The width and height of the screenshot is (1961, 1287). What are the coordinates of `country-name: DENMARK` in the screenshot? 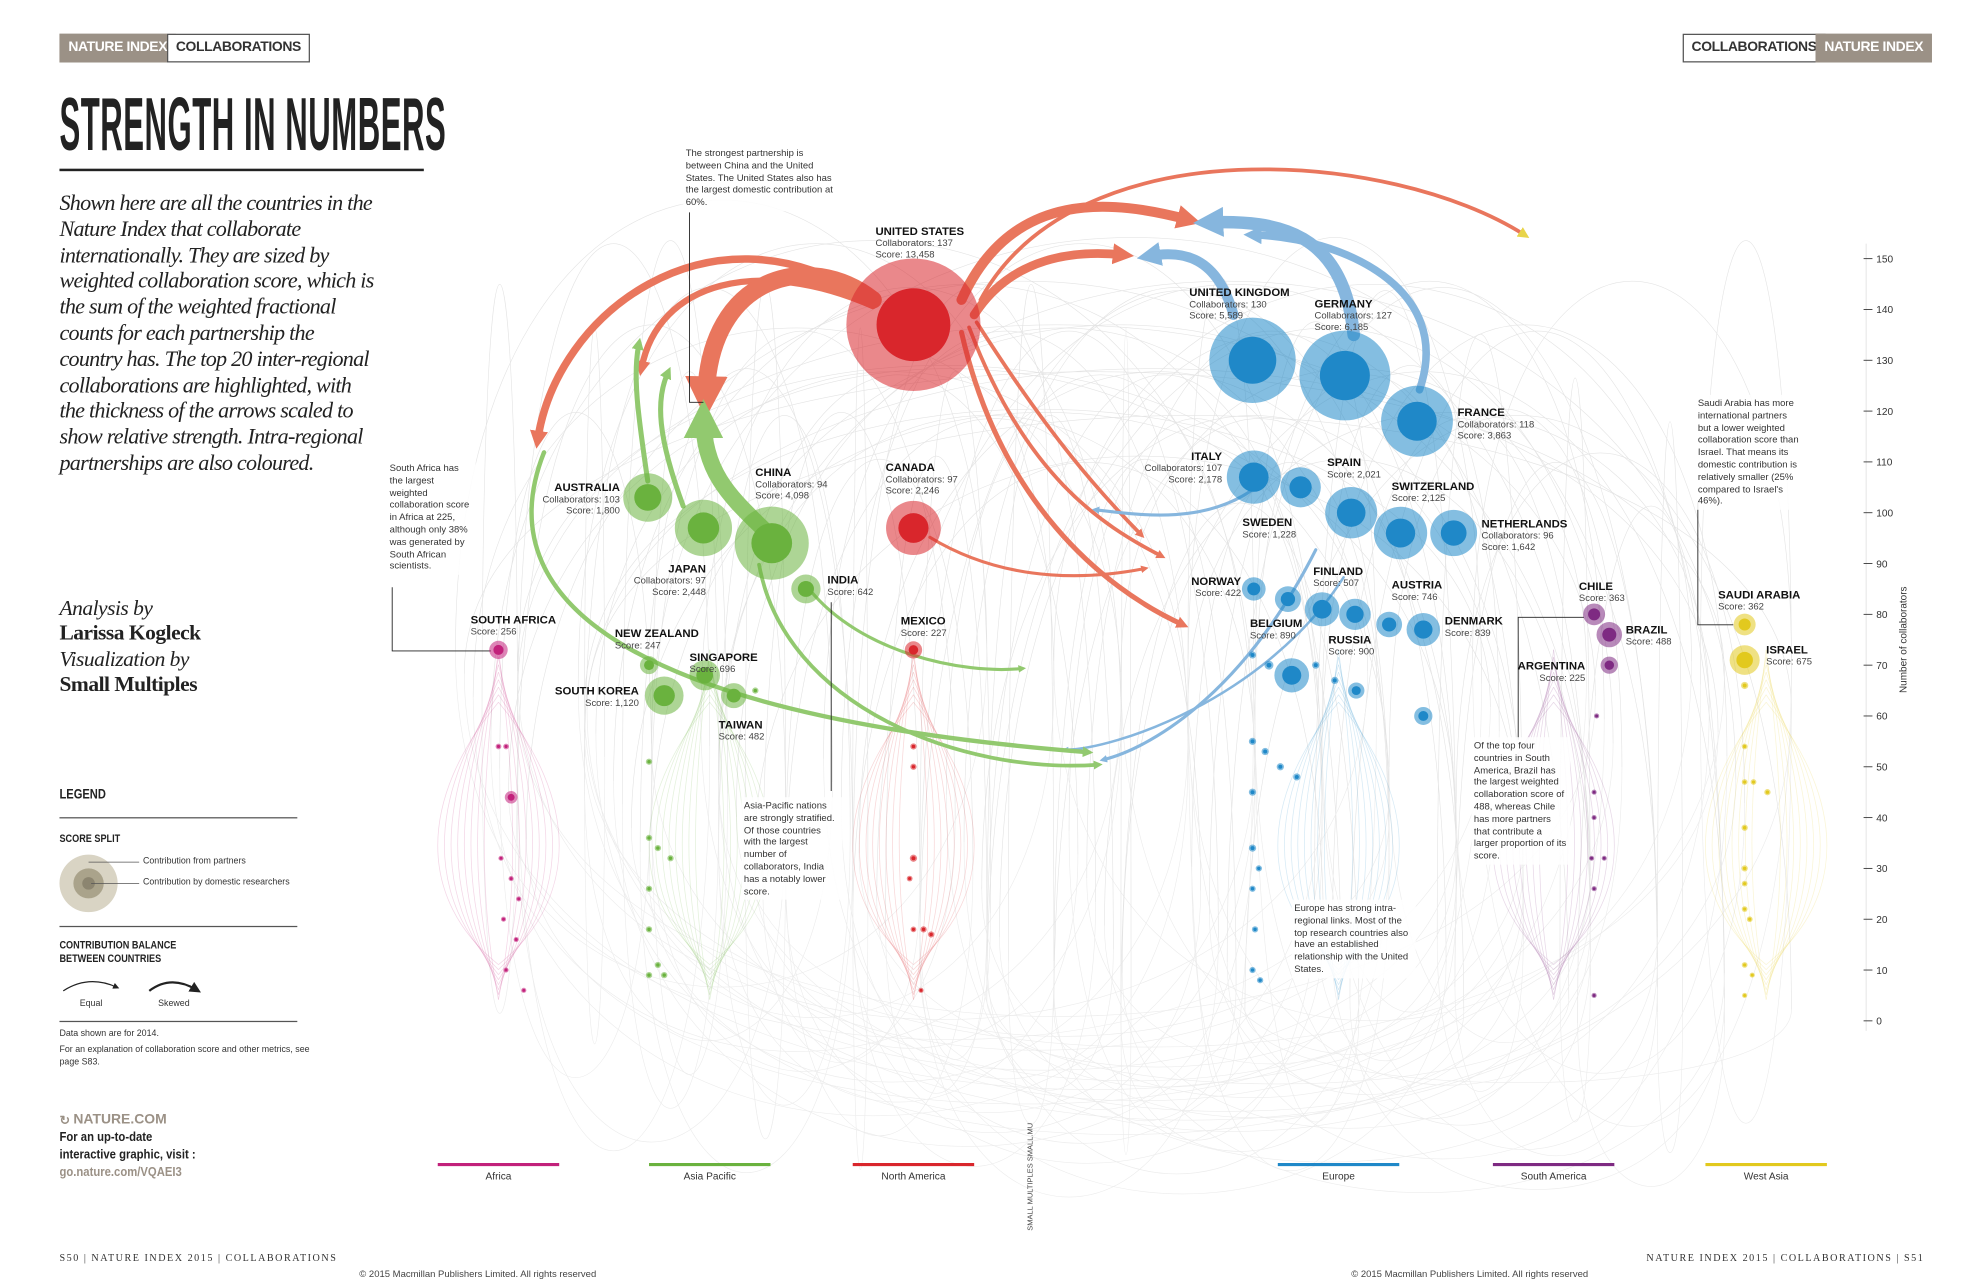 It's located at (1474, 622).